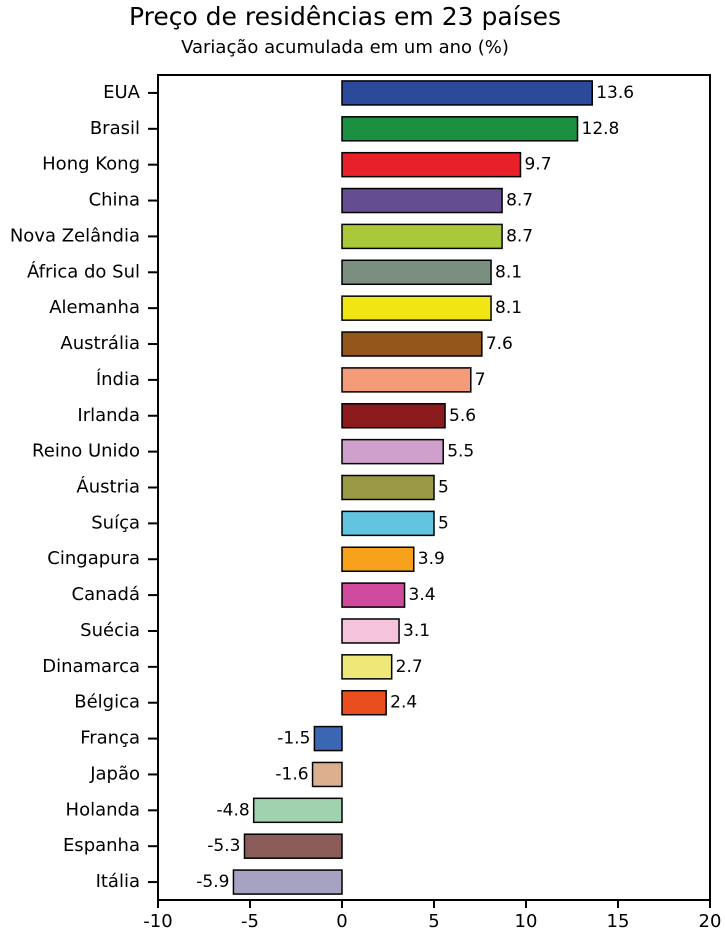  I want to click on value-label: 3.1, so click(416, 631).